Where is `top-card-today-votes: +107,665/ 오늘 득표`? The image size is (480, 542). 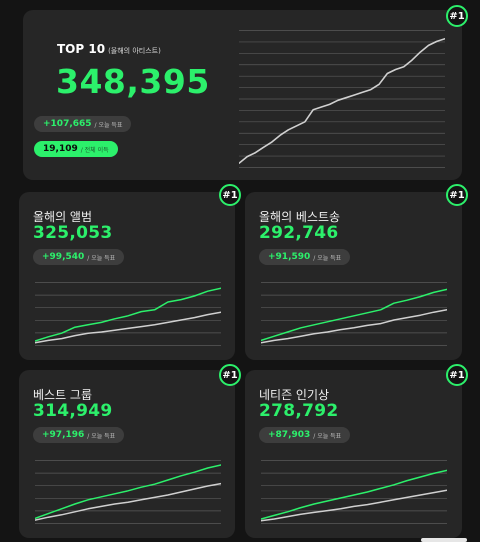
top-card-today-votes: +107,665/ 오늘 득표 is located at coordinates (83, 124).